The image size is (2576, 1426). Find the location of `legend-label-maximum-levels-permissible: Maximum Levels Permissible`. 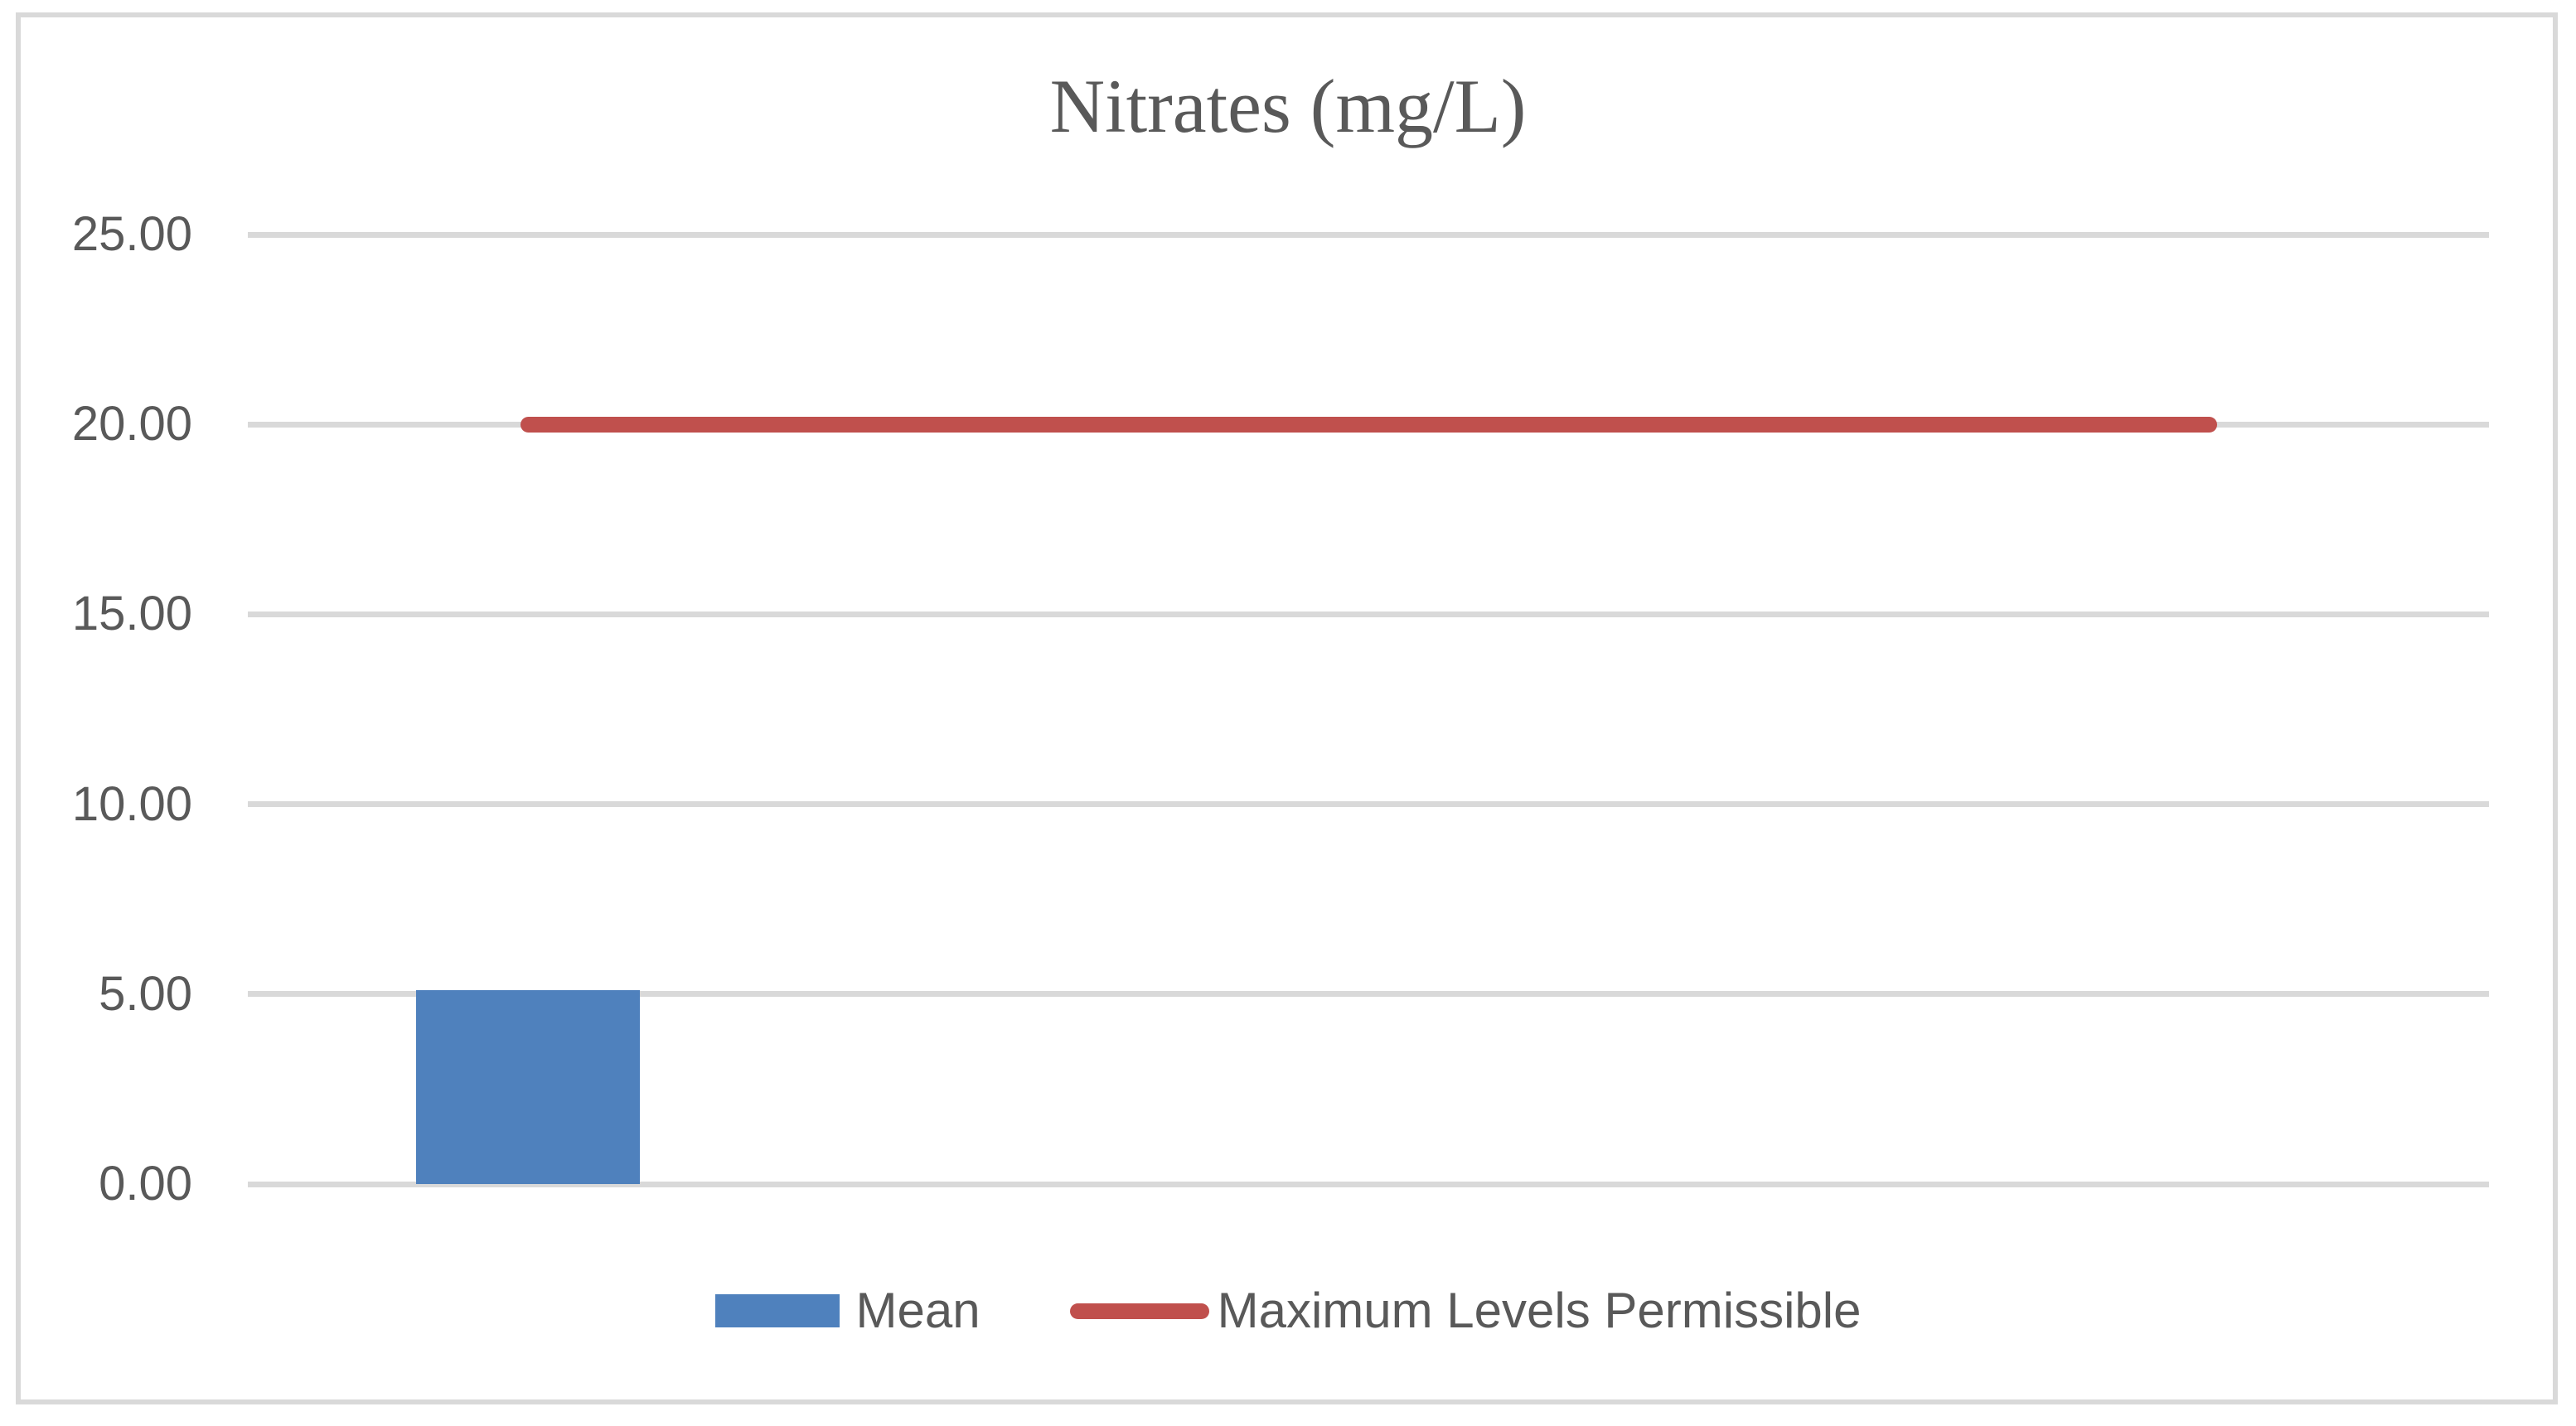

legend-label-maximum-levels-permissible: Maximum Levels Permissible is located at coordinates (1539, 1310).